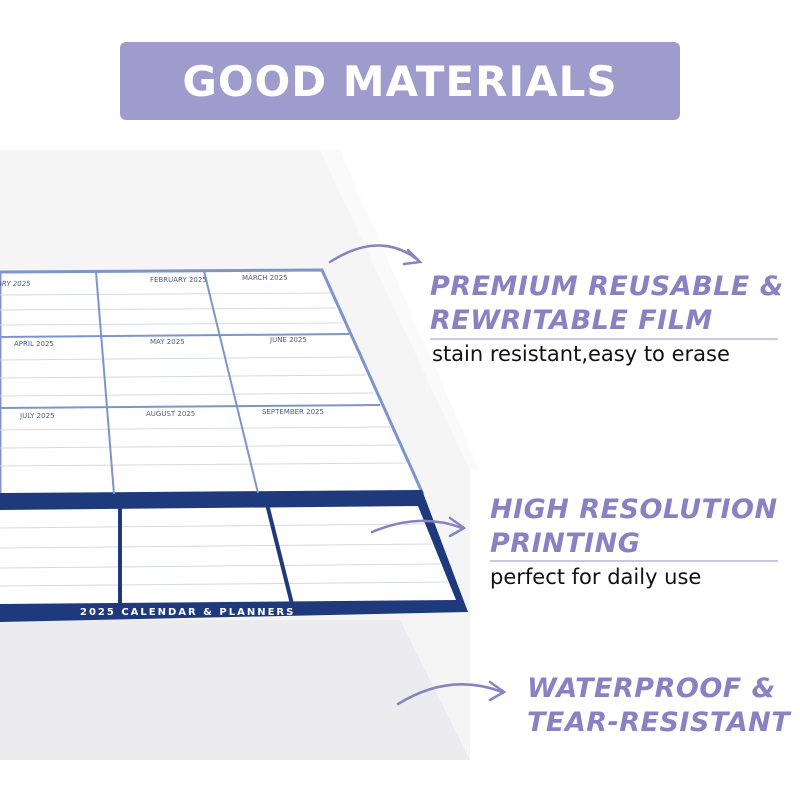  What do you see at coordinates (293, 412) in the screenshot?
I see `month-label: SEPTEMBER 2025` at bounding box center [293, 412].